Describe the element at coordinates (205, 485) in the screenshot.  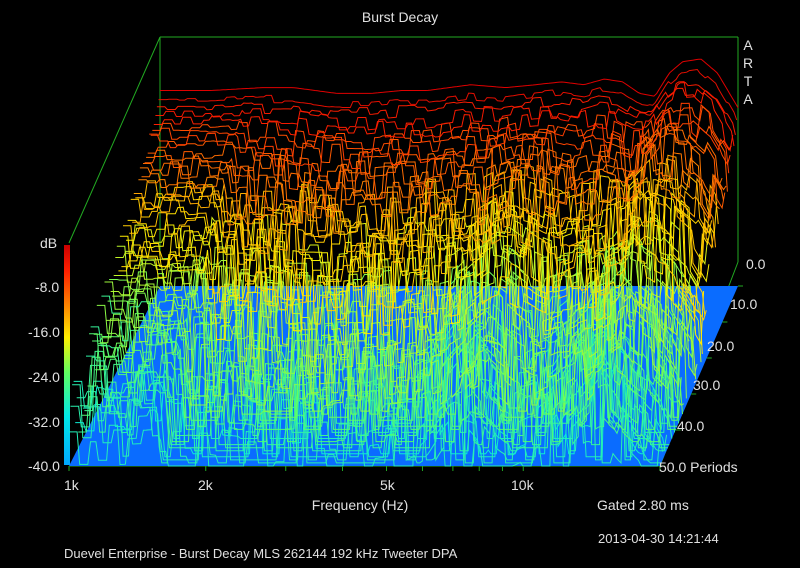
I see `x-tick-label: 2k` at that location.